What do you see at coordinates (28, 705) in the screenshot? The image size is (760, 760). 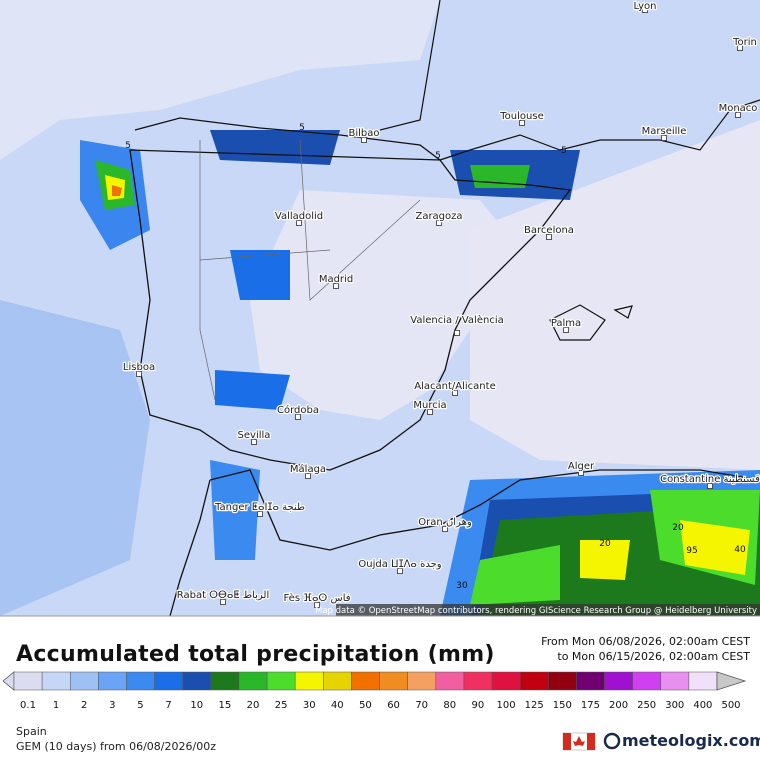 I see `legend-tick-label: 0.1` at bounding box center [28, 705].